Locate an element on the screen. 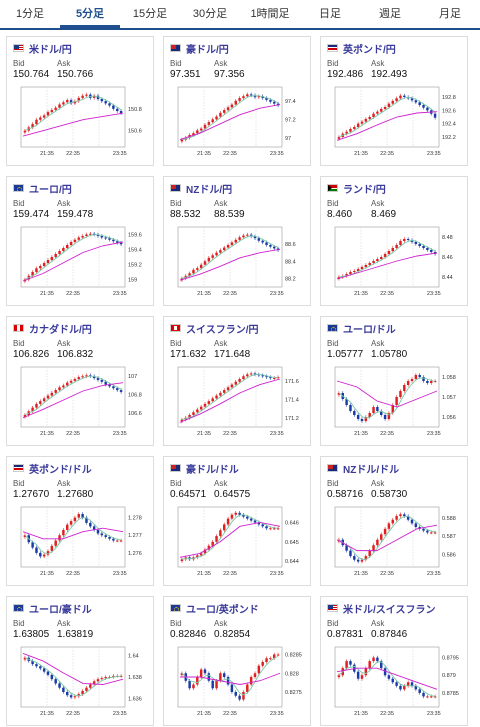 This screenshot has width=480, height=727. y-tick-label: 0.8275 is located at coordinates (293, 693).